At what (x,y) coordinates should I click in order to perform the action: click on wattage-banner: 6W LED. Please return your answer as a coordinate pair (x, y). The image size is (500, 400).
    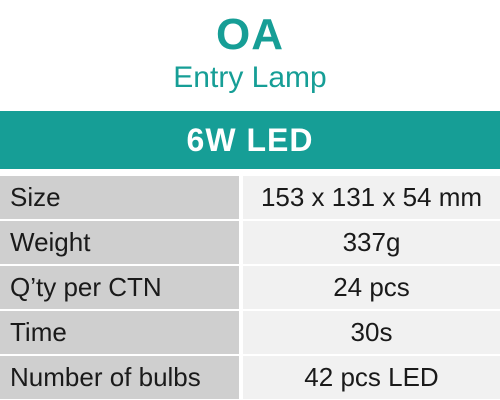
    Looking at the image, I should click on (250, 140).